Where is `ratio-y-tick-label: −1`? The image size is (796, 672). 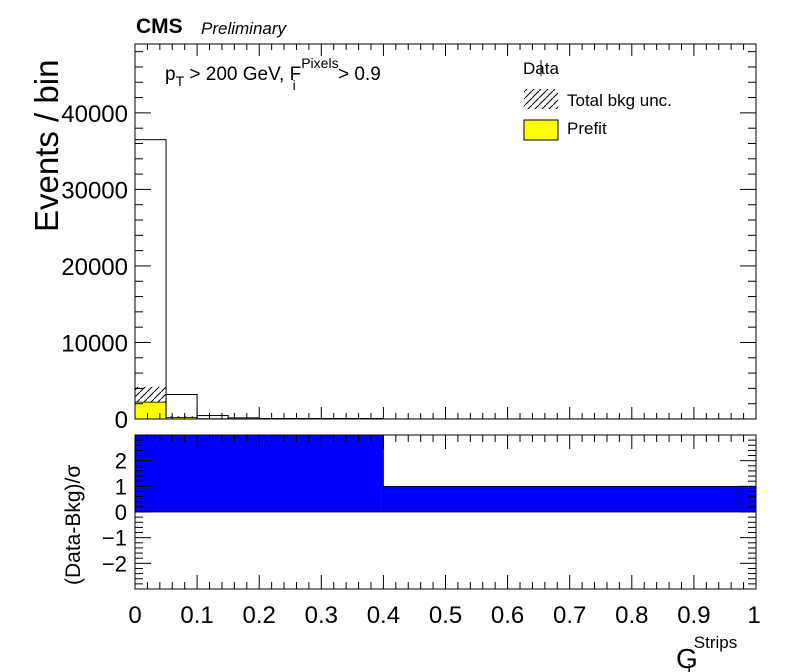 ratio-y-tick-label: −1 is located at coordinates (114, 538).